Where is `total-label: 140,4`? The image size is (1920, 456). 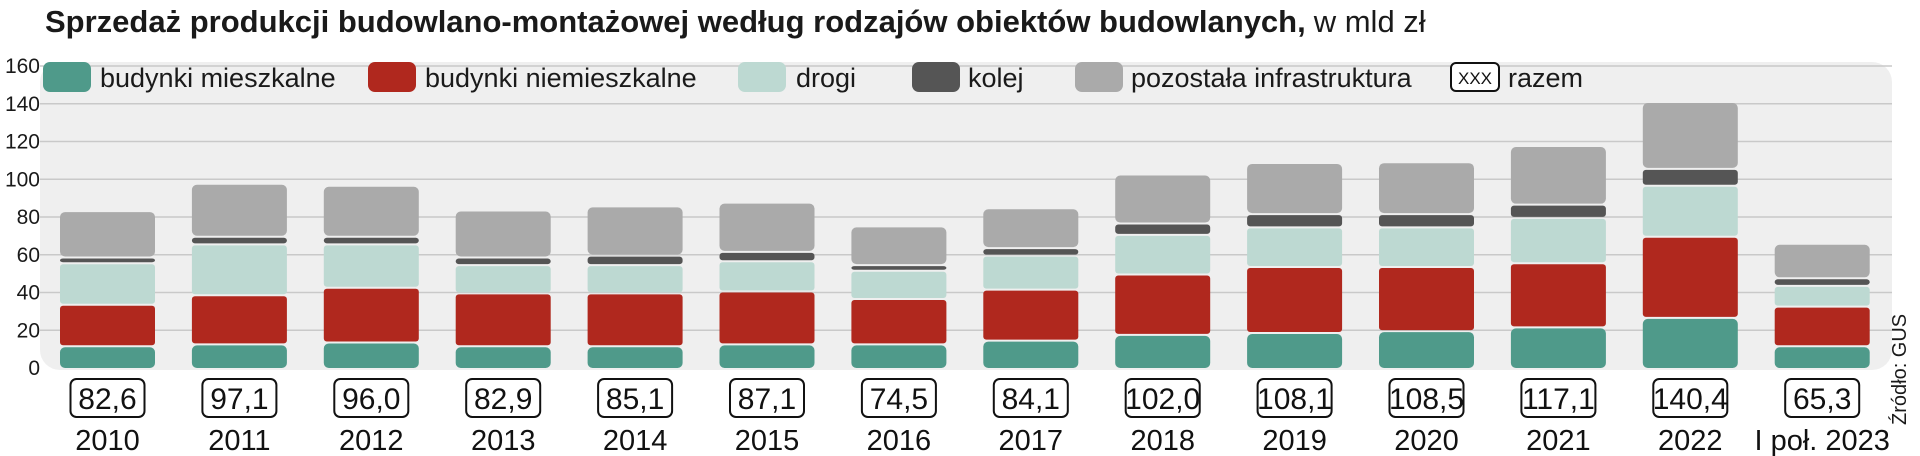
total-label: 140,4 is located at coordinates (1690, 399).